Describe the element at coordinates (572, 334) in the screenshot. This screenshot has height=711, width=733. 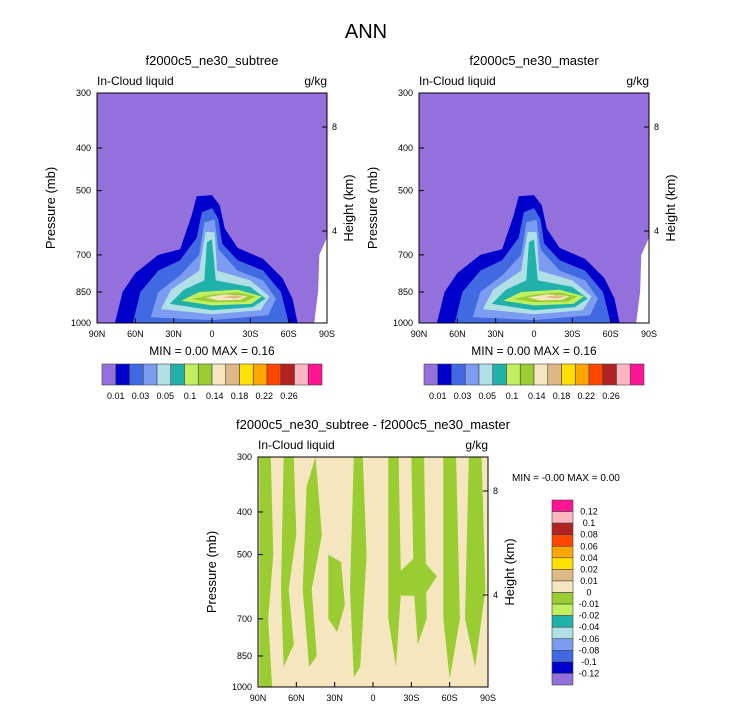
I see `x-tick-label: 30S` at that location.